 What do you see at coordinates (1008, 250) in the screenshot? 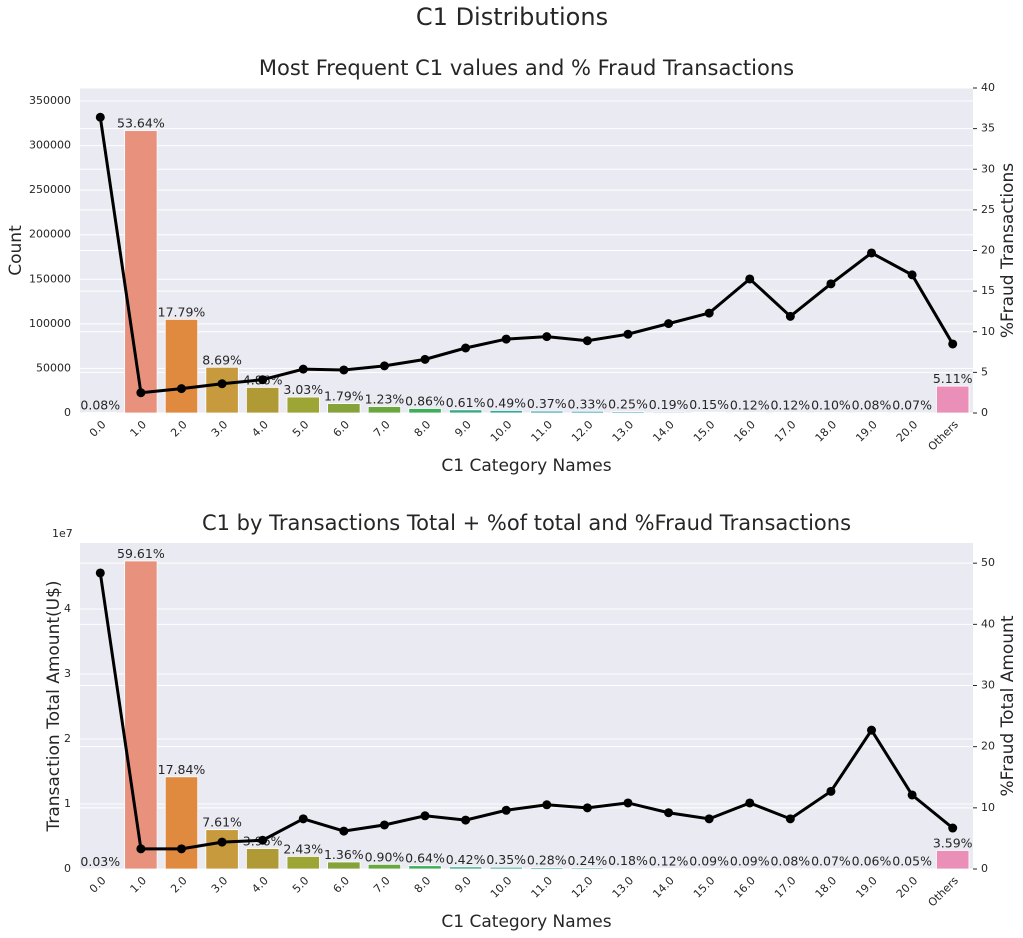
I see `y2-axis-label: %Fraud Transactions` at bounding box center [1008, 250].